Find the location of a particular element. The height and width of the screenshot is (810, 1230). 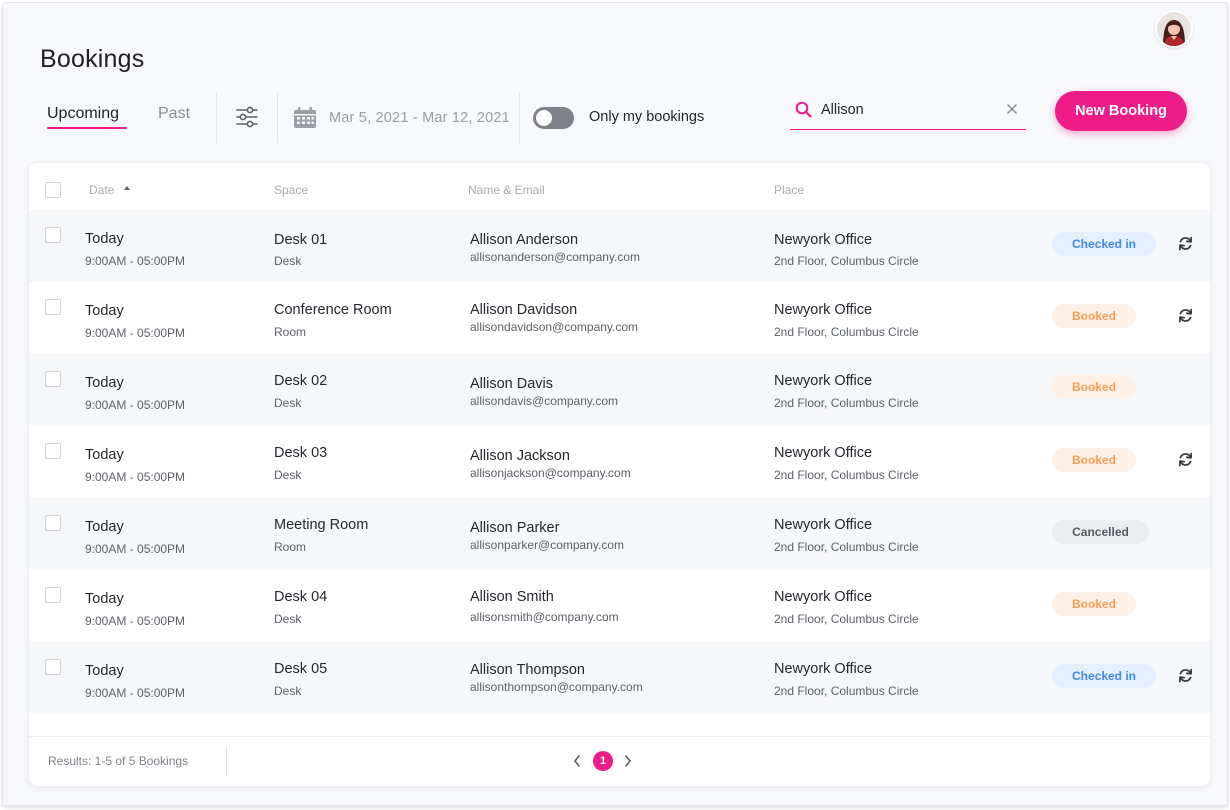

person-email: allisondavis@company.com is located at coordinates (544, 401).